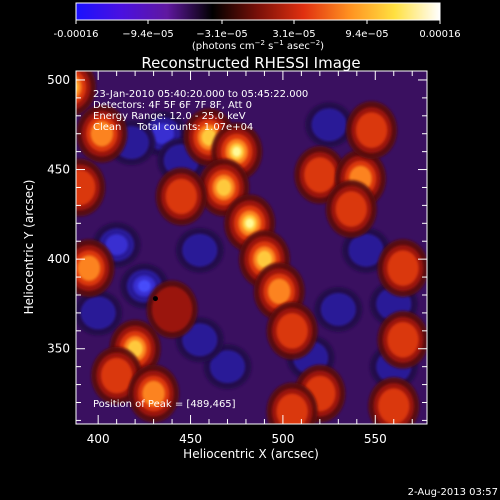 The image size is (500, 500). What do you see at coordinates (169, 116) in the screenshot?
I see `energy-annotation: Energy Range: 12.0 - 25.0 keV` at bounding box center [169, 116].